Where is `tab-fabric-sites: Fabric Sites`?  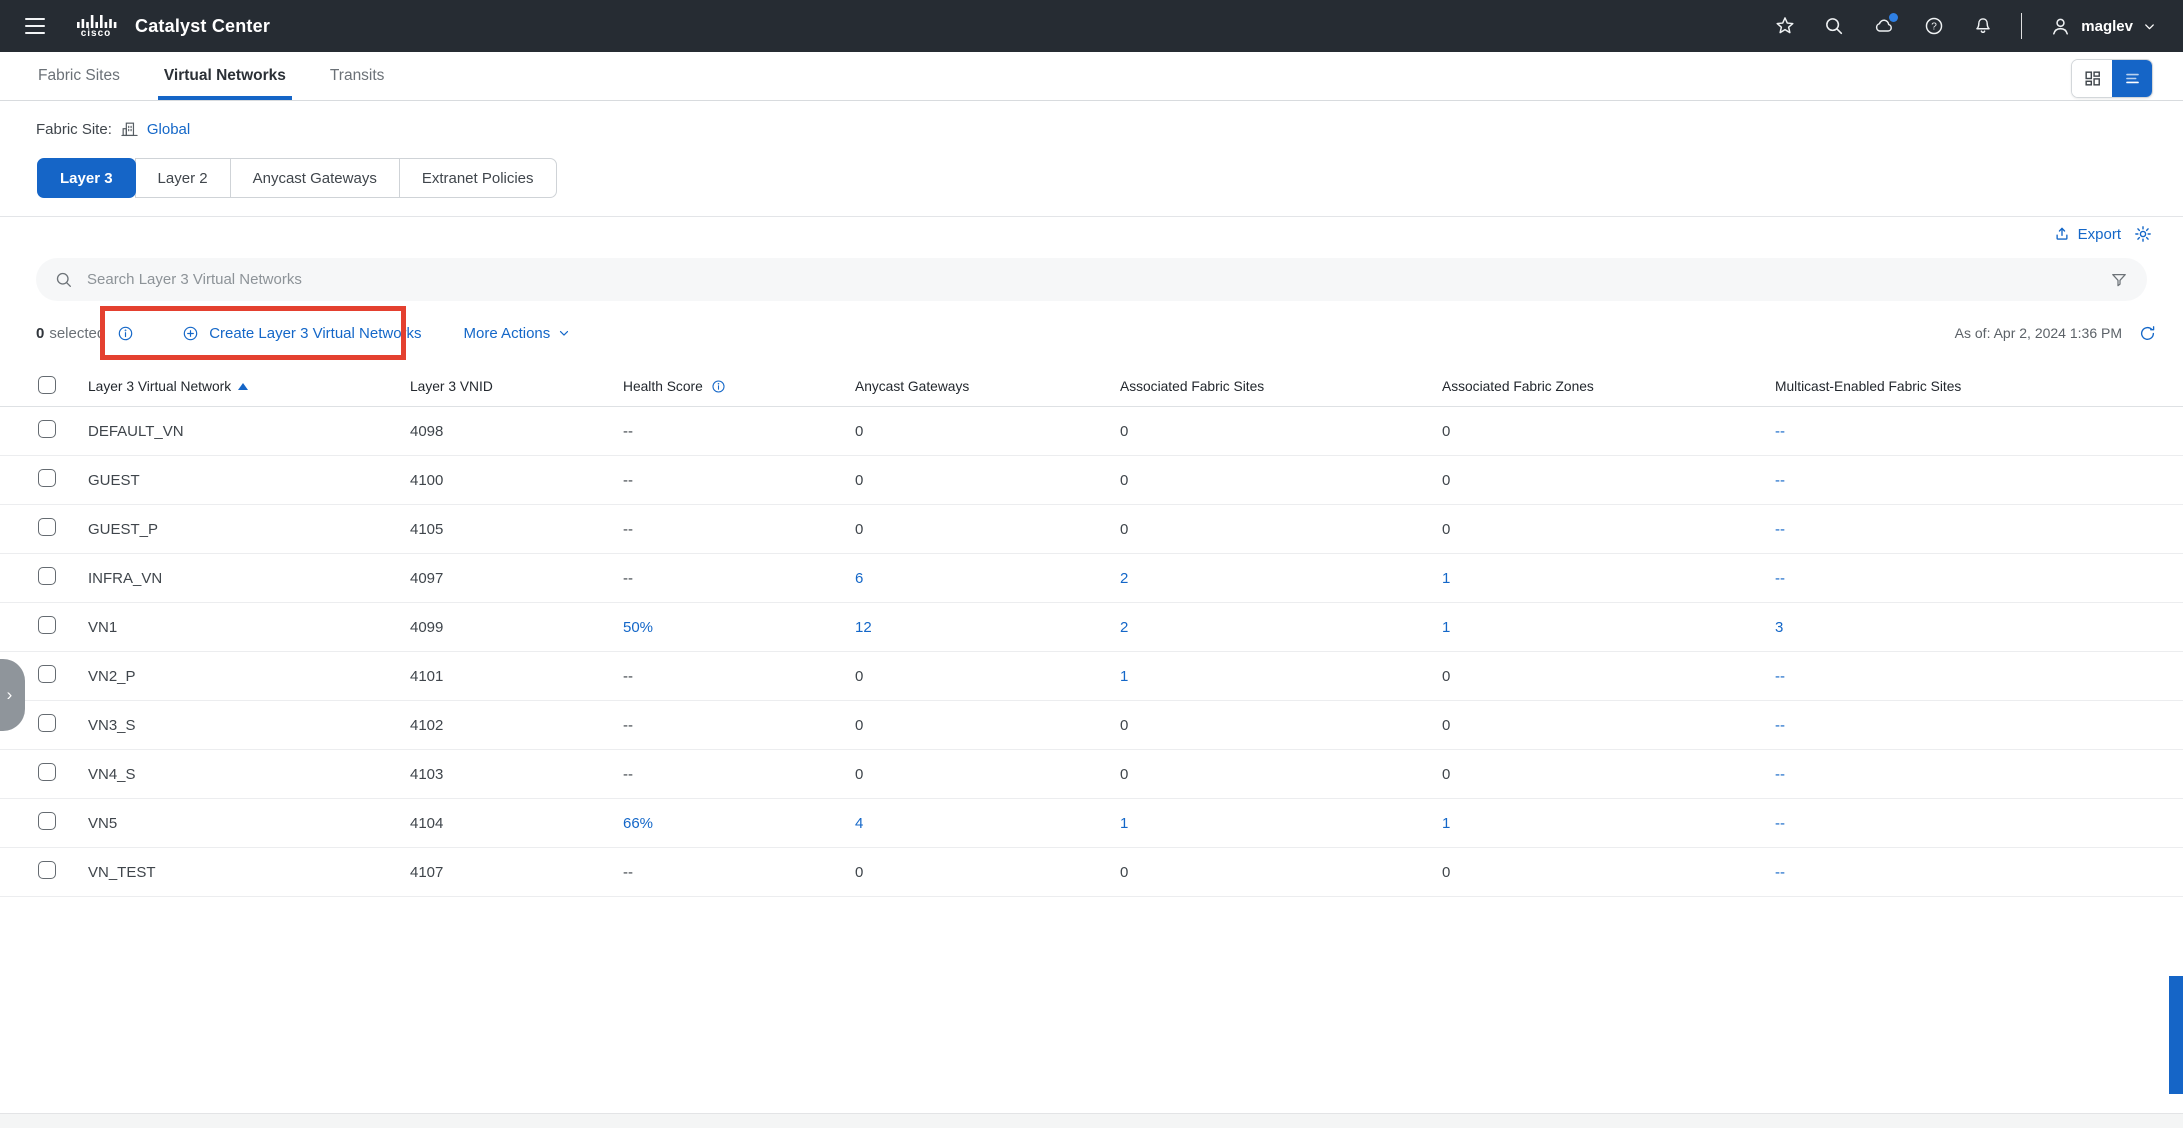 tab-fabric-sites: Fabric Sites is located at coordinates (79, 75).